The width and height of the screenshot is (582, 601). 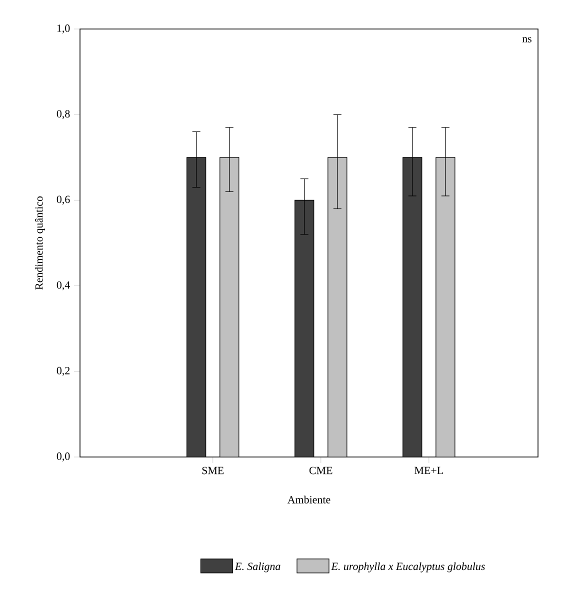 I want to click on y-tick-label: 0,8, so click(x=63, y=115).